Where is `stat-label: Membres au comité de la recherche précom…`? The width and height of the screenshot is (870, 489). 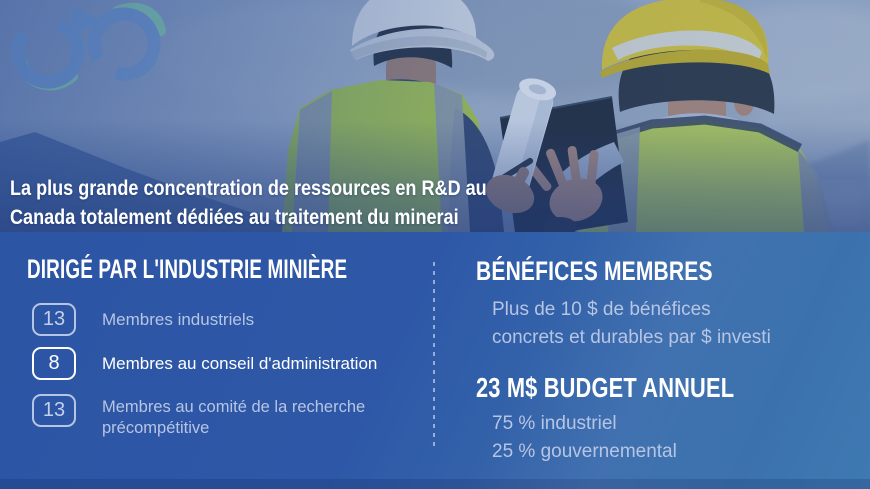
stat-label: Membres au comité de la recherche précom… is located at coordinates (234, 417).